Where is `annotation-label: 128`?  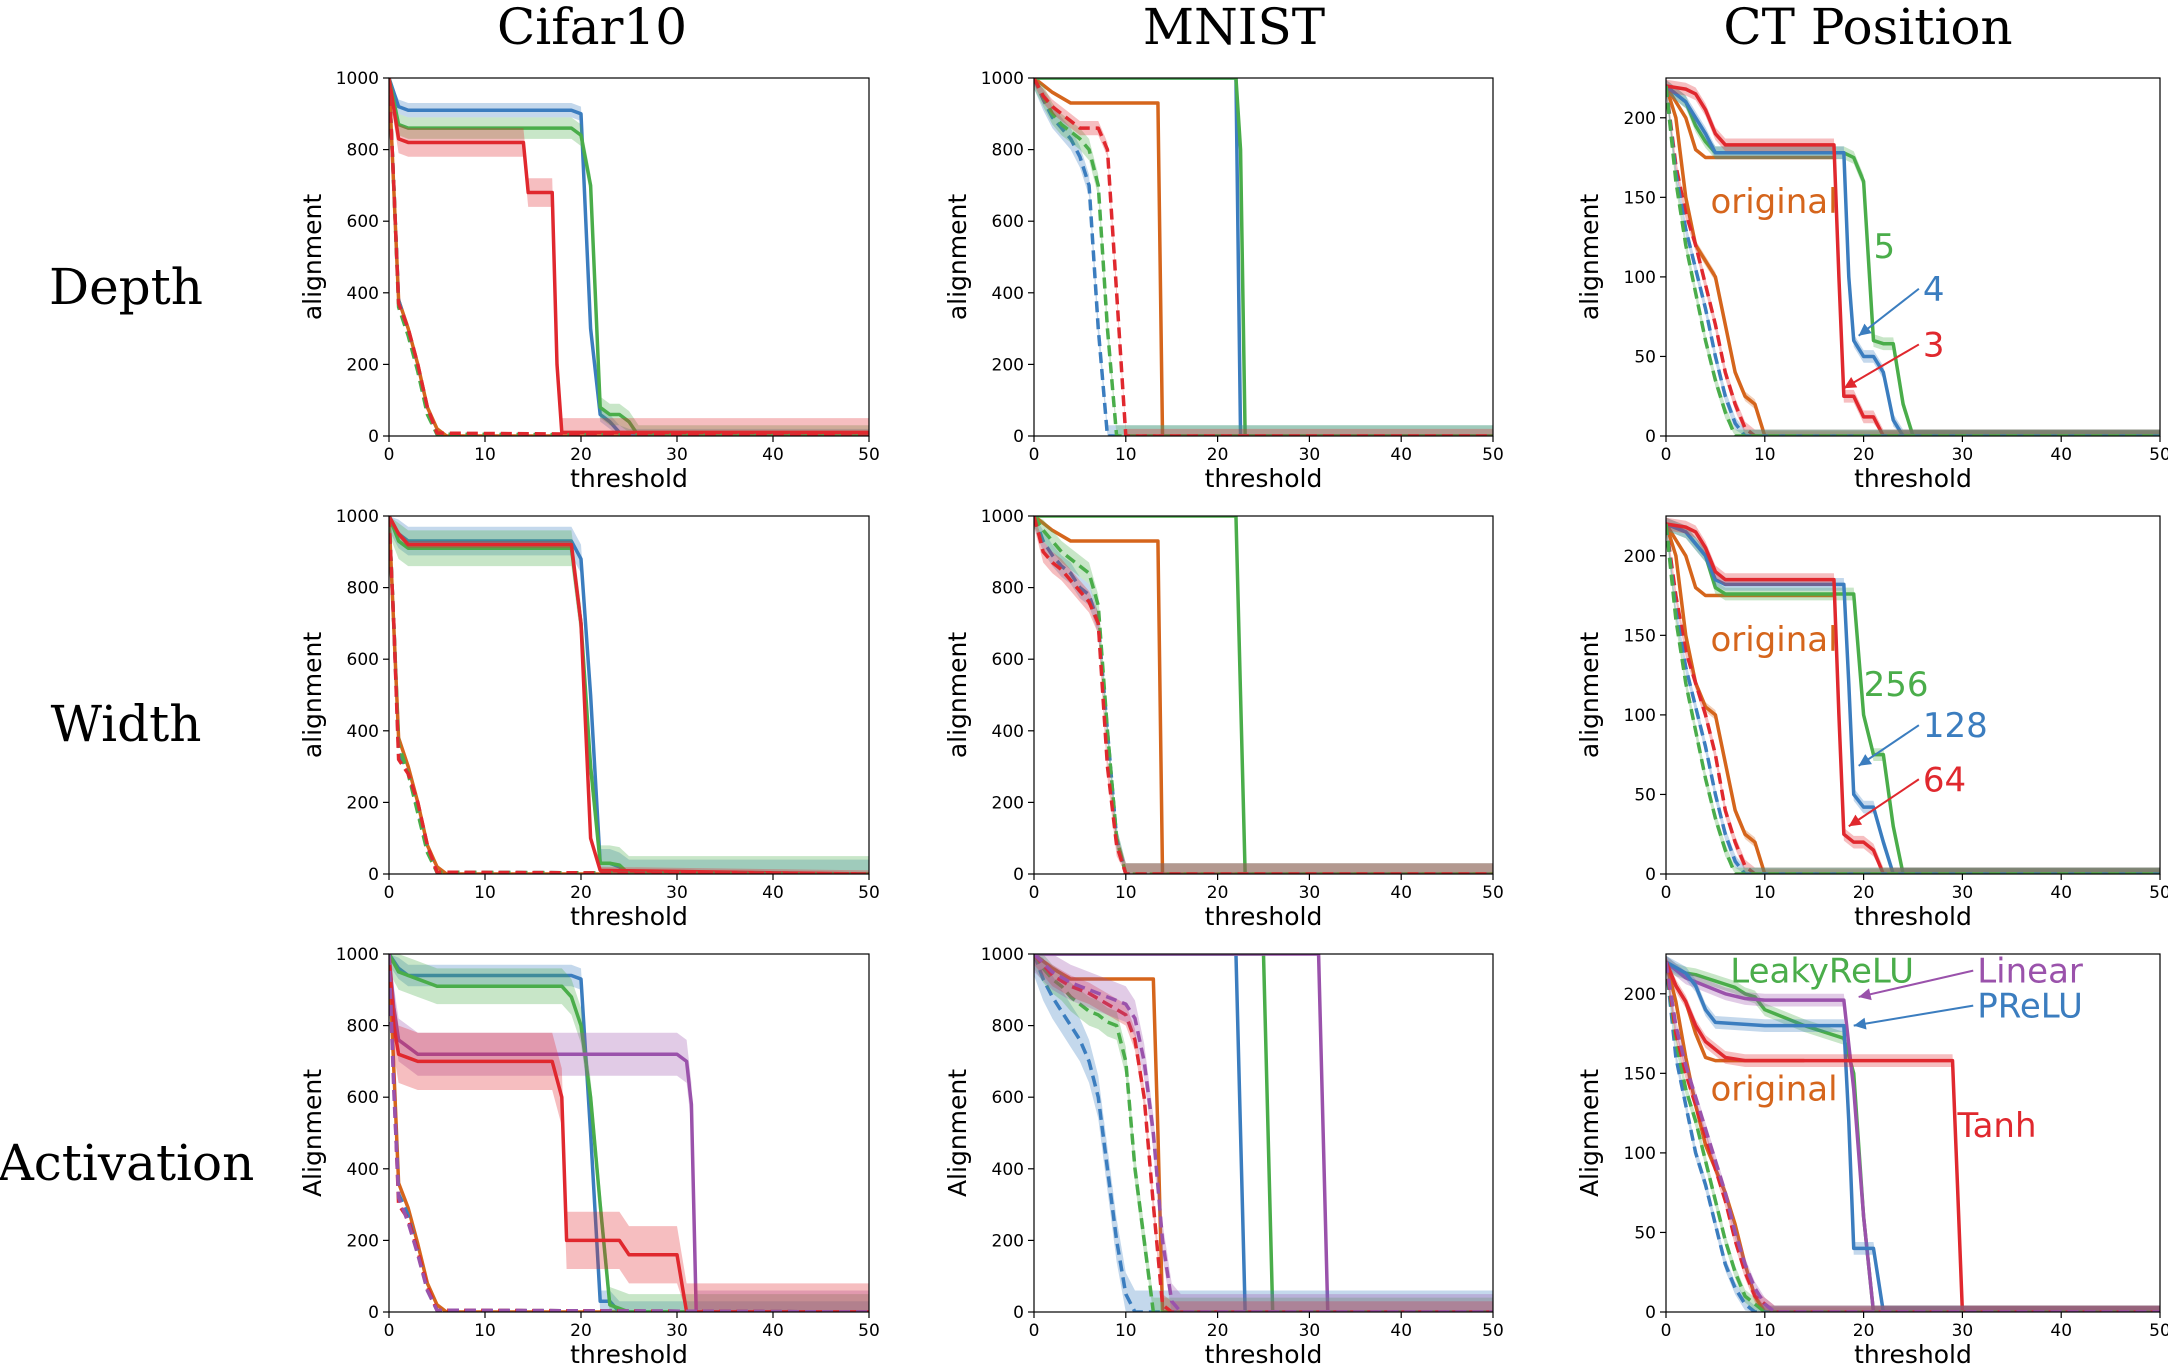
annotation-label: 128 is located at coordinates (1955, 726).